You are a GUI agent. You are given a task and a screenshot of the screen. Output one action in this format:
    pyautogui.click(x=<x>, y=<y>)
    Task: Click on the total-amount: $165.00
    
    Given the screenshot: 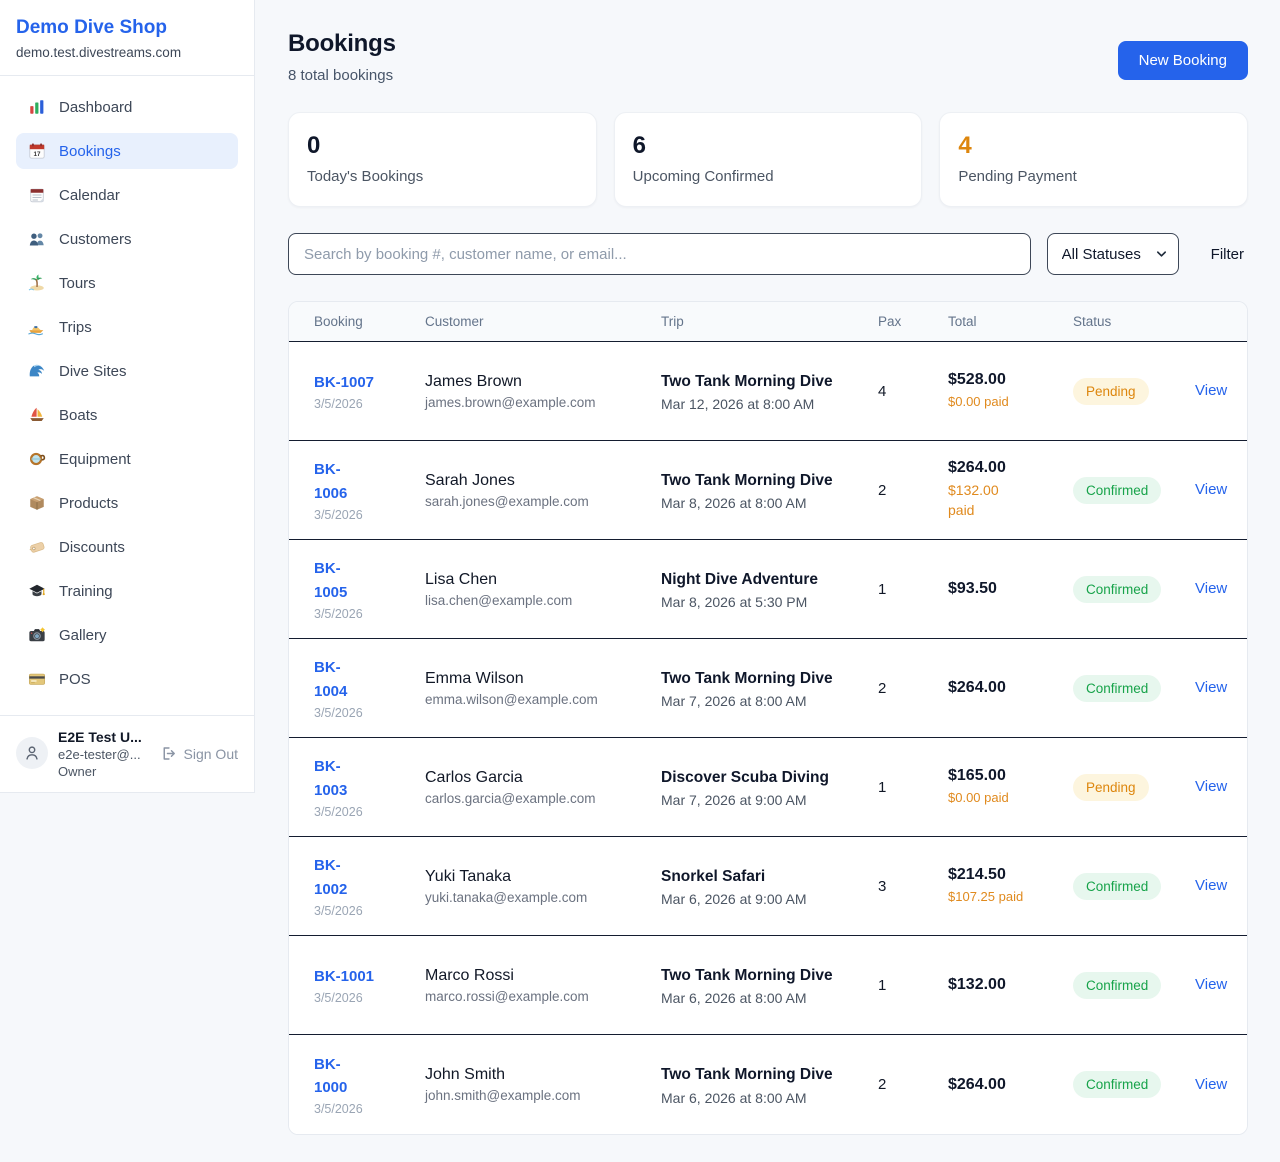 What is the action you would take?
    pyautogui.click(x=977, y=775)
    